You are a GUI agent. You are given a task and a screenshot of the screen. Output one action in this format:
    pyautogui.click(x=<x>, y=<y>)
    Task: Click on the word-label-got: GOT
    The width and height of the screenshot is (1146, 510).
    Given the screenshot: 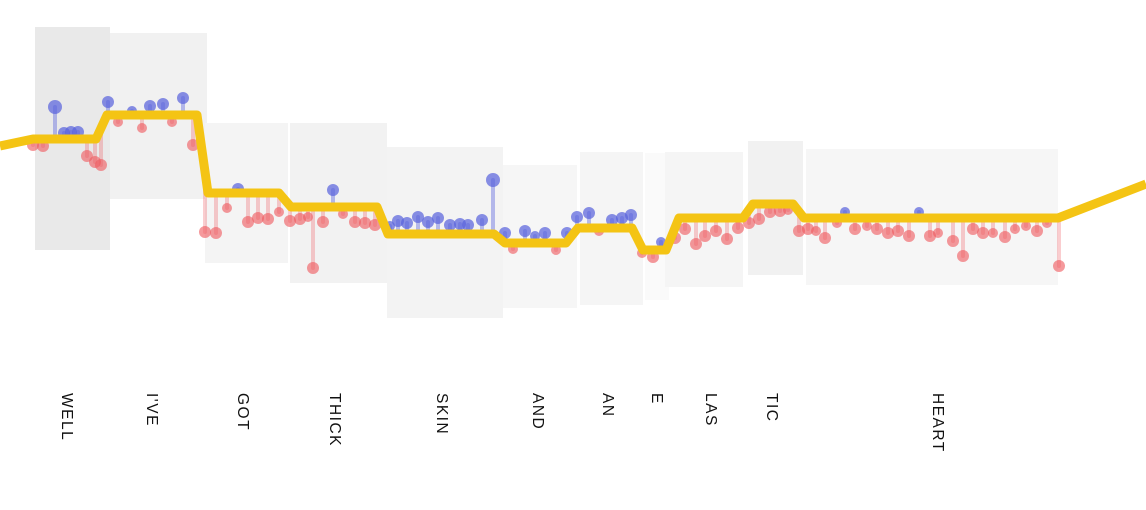 What is the action you would take?
    pyautogui.click(x=242, y=412)
    